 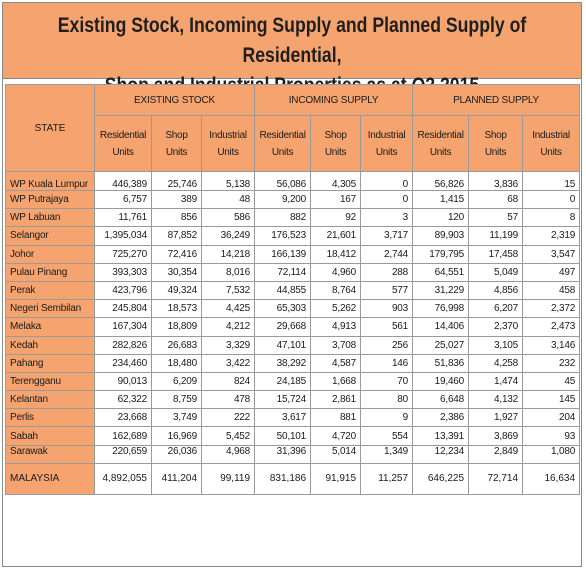 I want to click on table-cell: 5,014, so click(x=336, y=454).